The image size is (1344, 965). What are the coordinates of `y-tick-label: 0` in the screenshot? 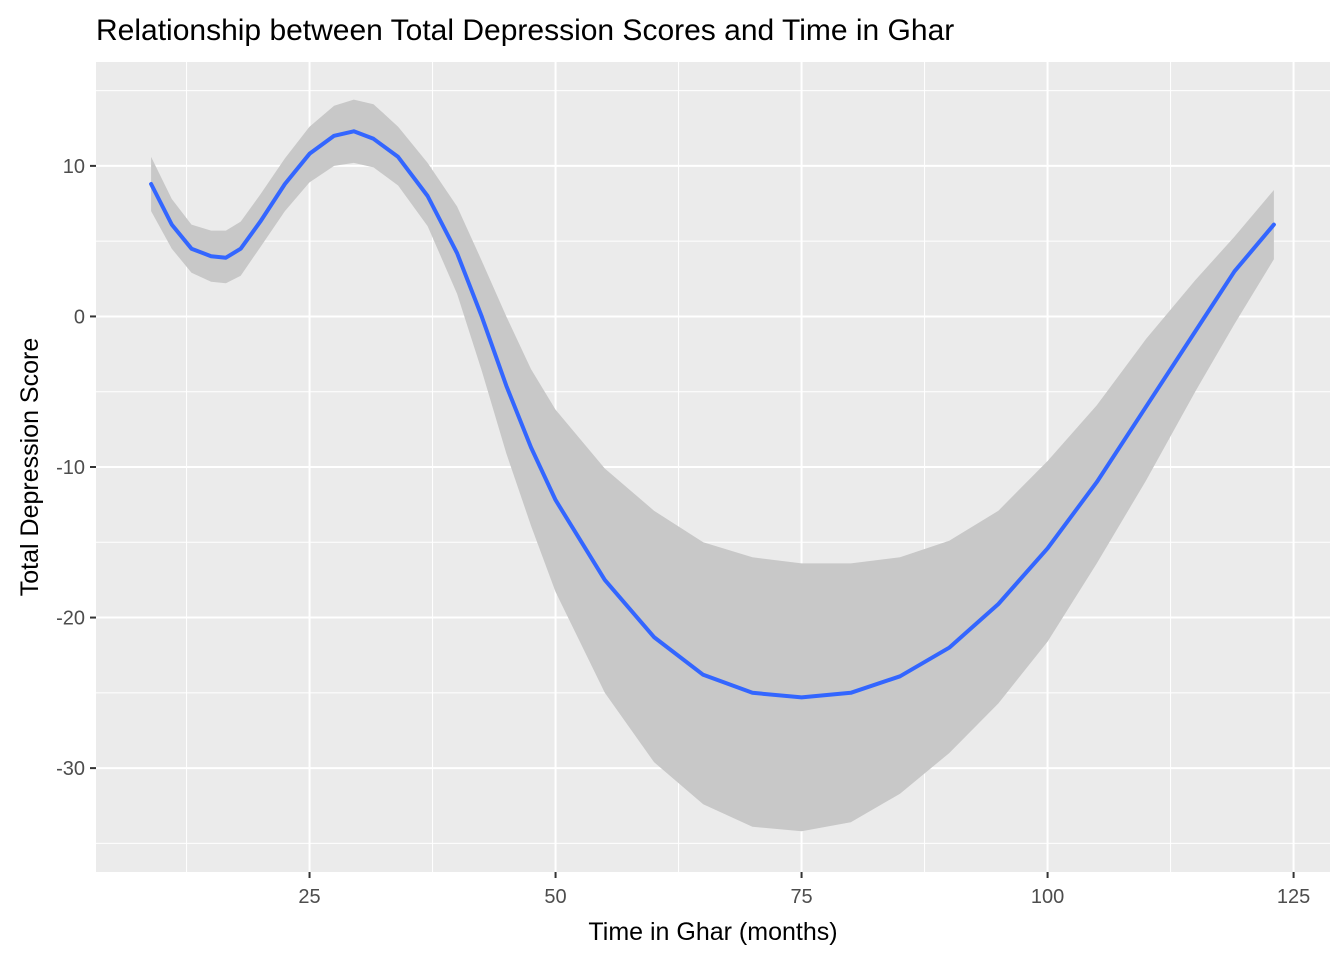 It's located at (79, 317).